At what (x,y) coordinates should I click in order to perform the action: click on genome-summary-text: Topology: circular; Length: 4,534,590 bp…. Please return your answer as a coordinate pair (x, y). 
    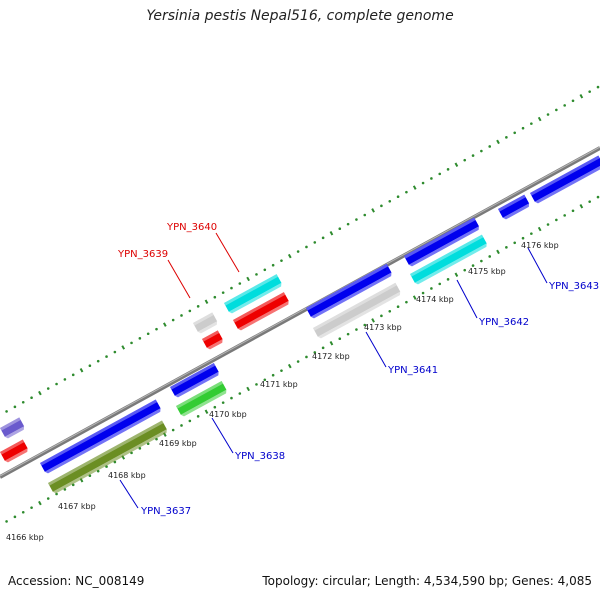
    Looking at the image, I should click on (427, 581).